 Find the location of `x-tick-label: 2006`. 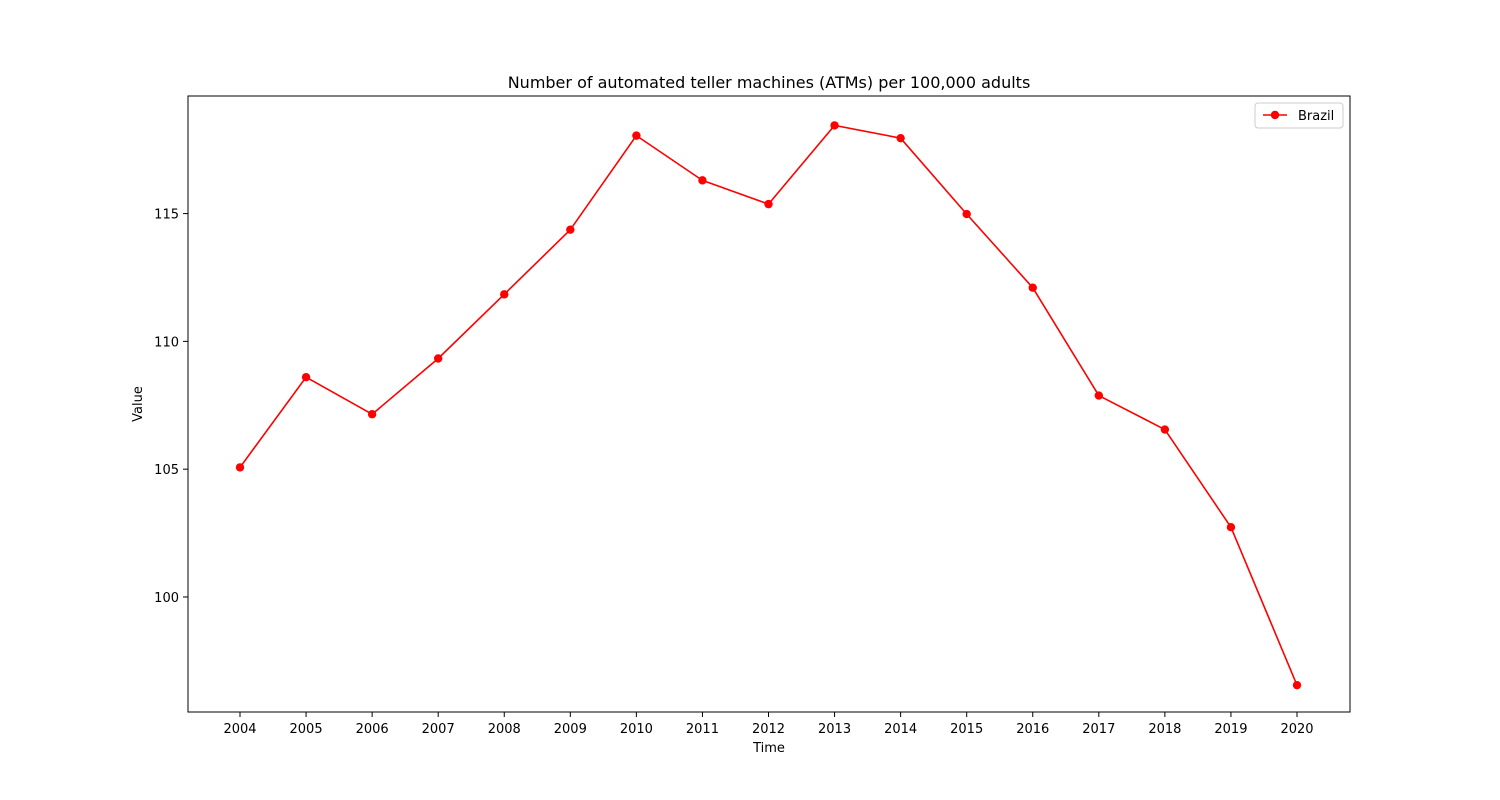

x-tick-label: 2006 is located at coordinates (372, 729).